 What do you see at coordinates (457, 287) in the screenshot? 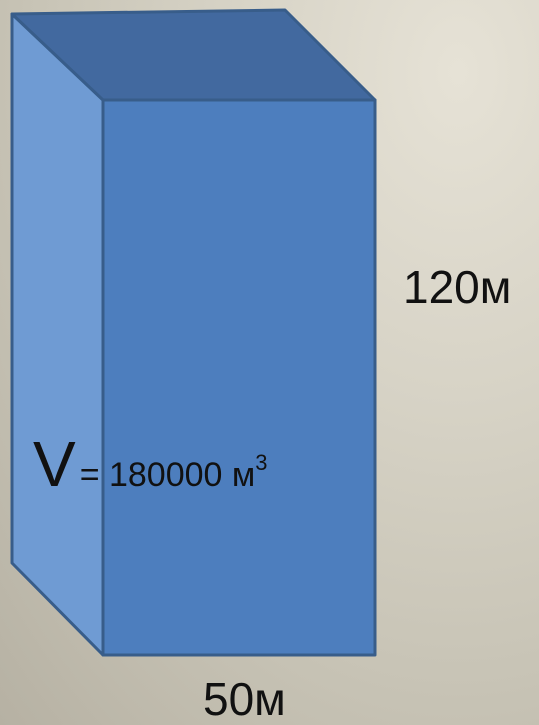
I see `height-label: 120м` at bounding box center [457, 287].